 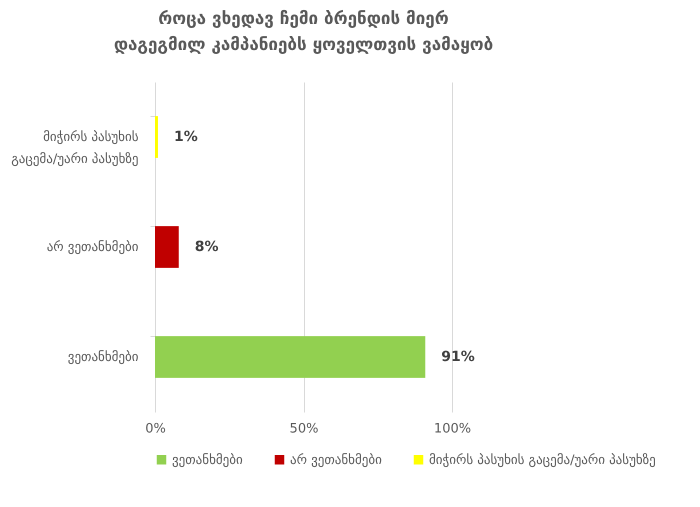 I want to click on chart-title: როცა ვხედავ ჩემი ბრენდის მიერ დაგეგმილ კამპანიებს ყოველთვის ვამაყობ, so click(x=304, y=32).